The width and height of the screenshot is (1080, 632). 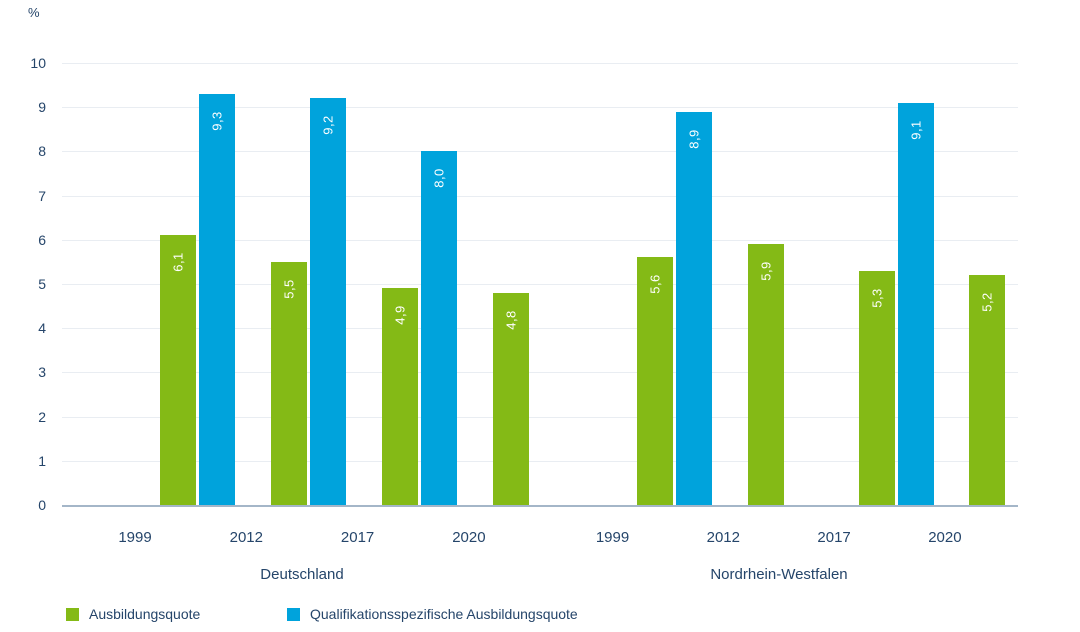 I want to click on y-tick-label: 6, so click(x=42, y=239).